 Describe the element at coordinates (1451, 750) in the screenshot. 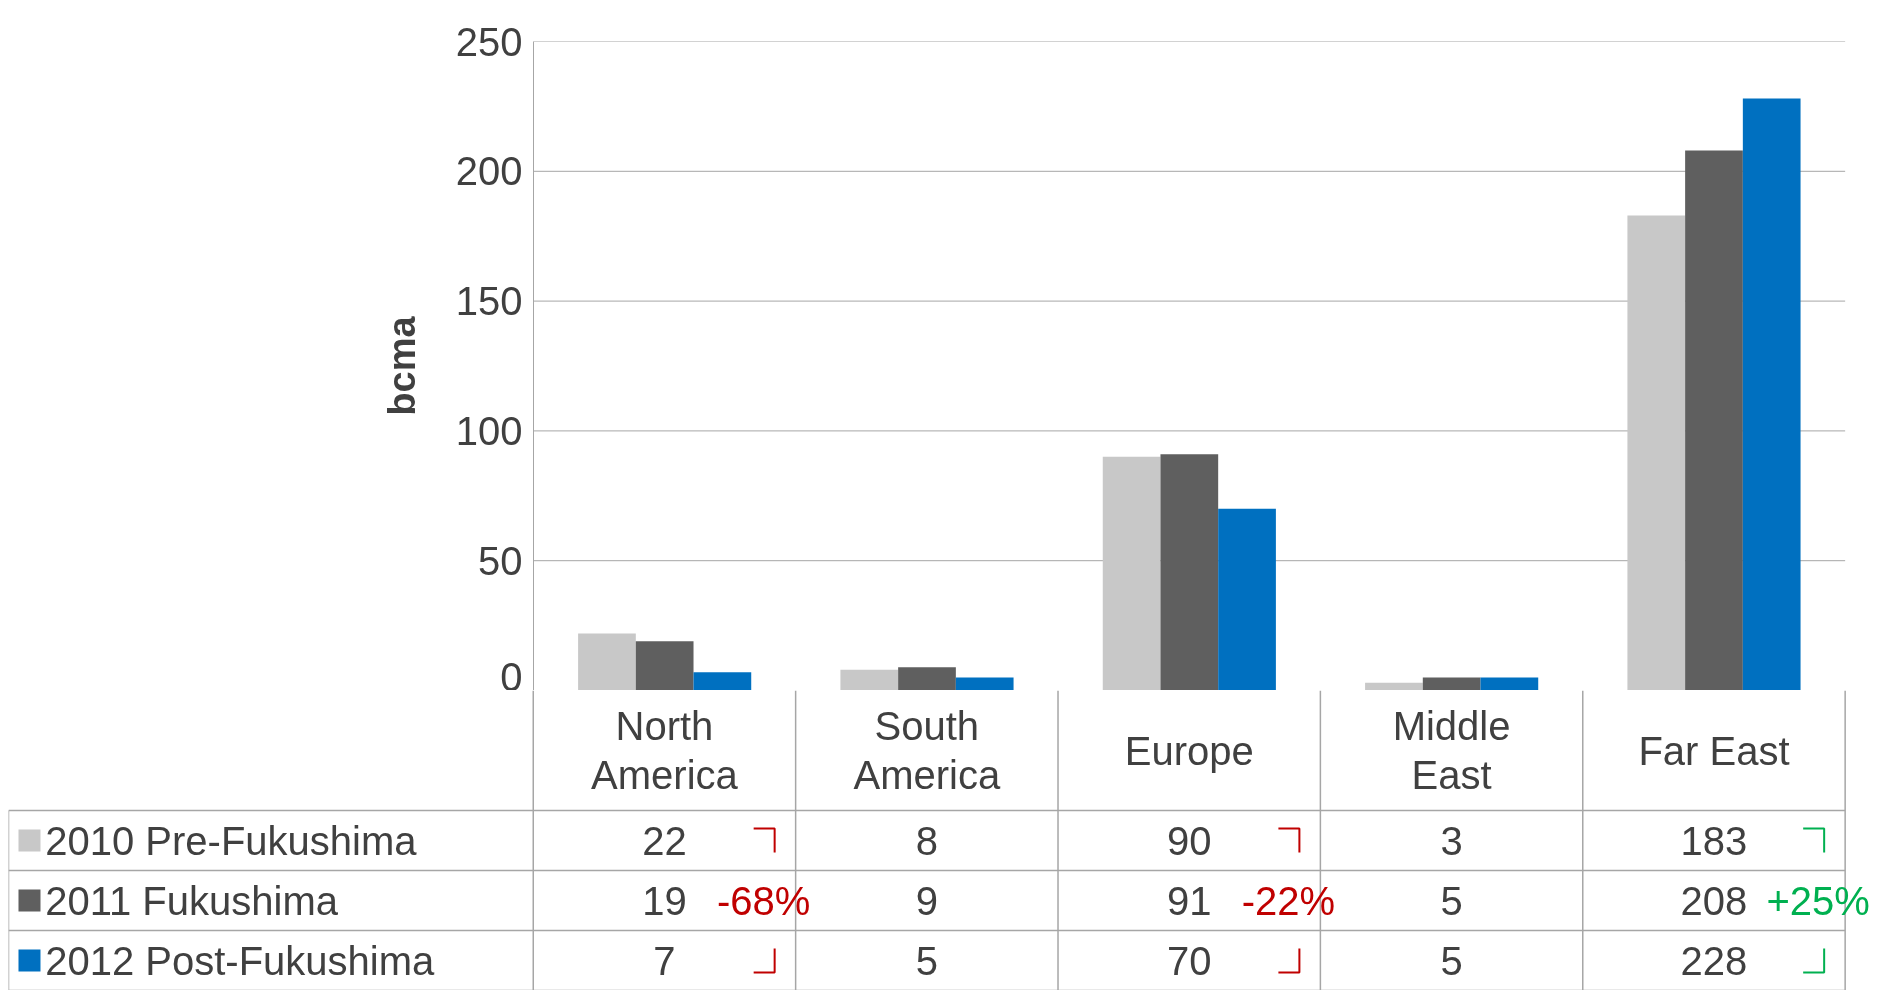

I see `x-tick-label: Middle East` at that location.